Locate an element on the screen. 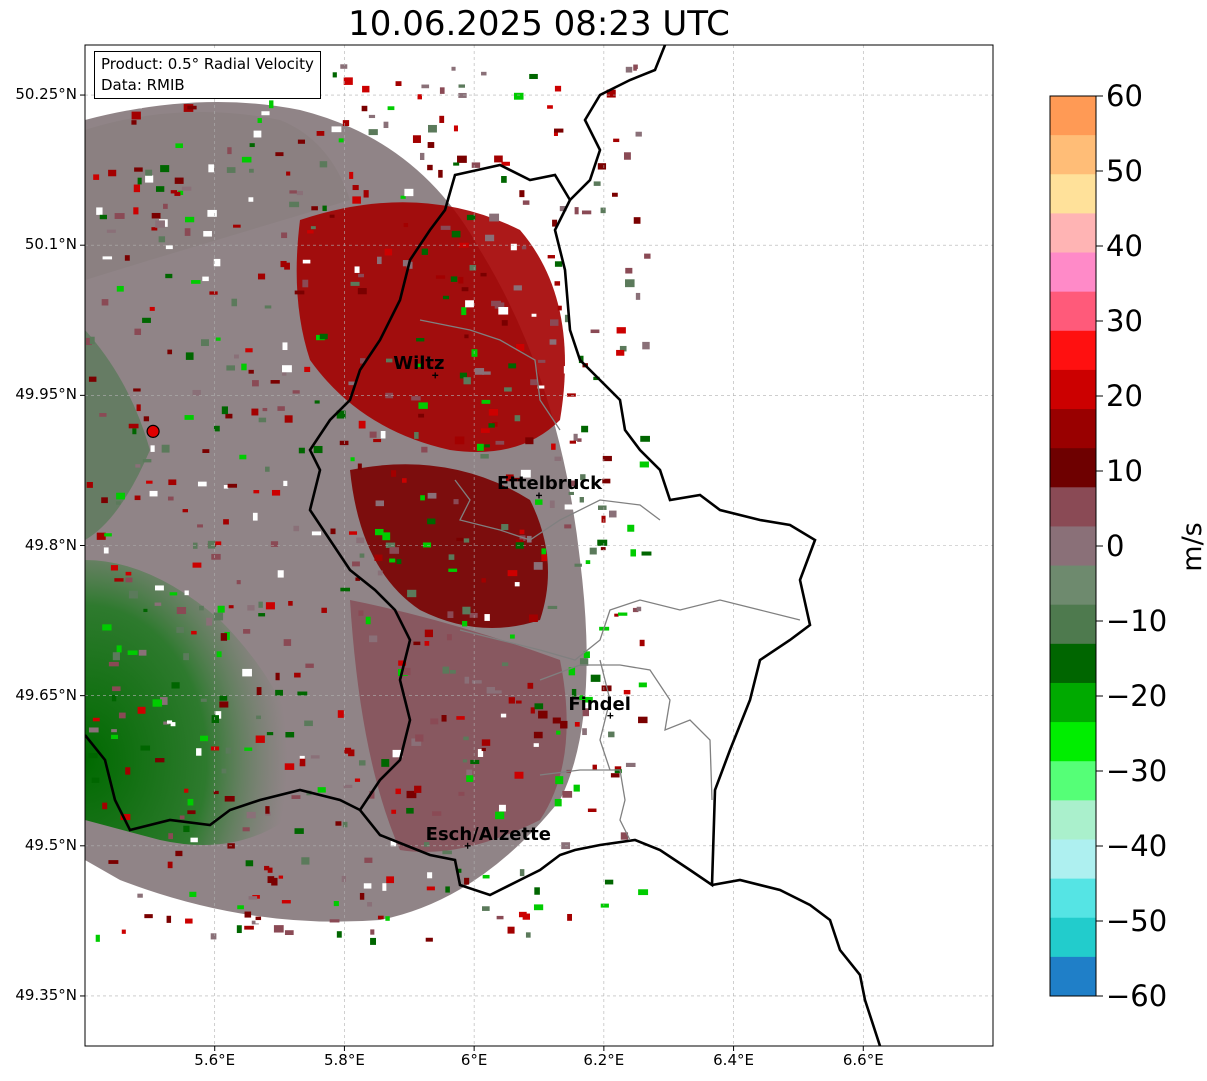 The height and width of the screenshot is (1081, 1207). x-tick-label: 6.6°E is located at coordinates (863, 1060).